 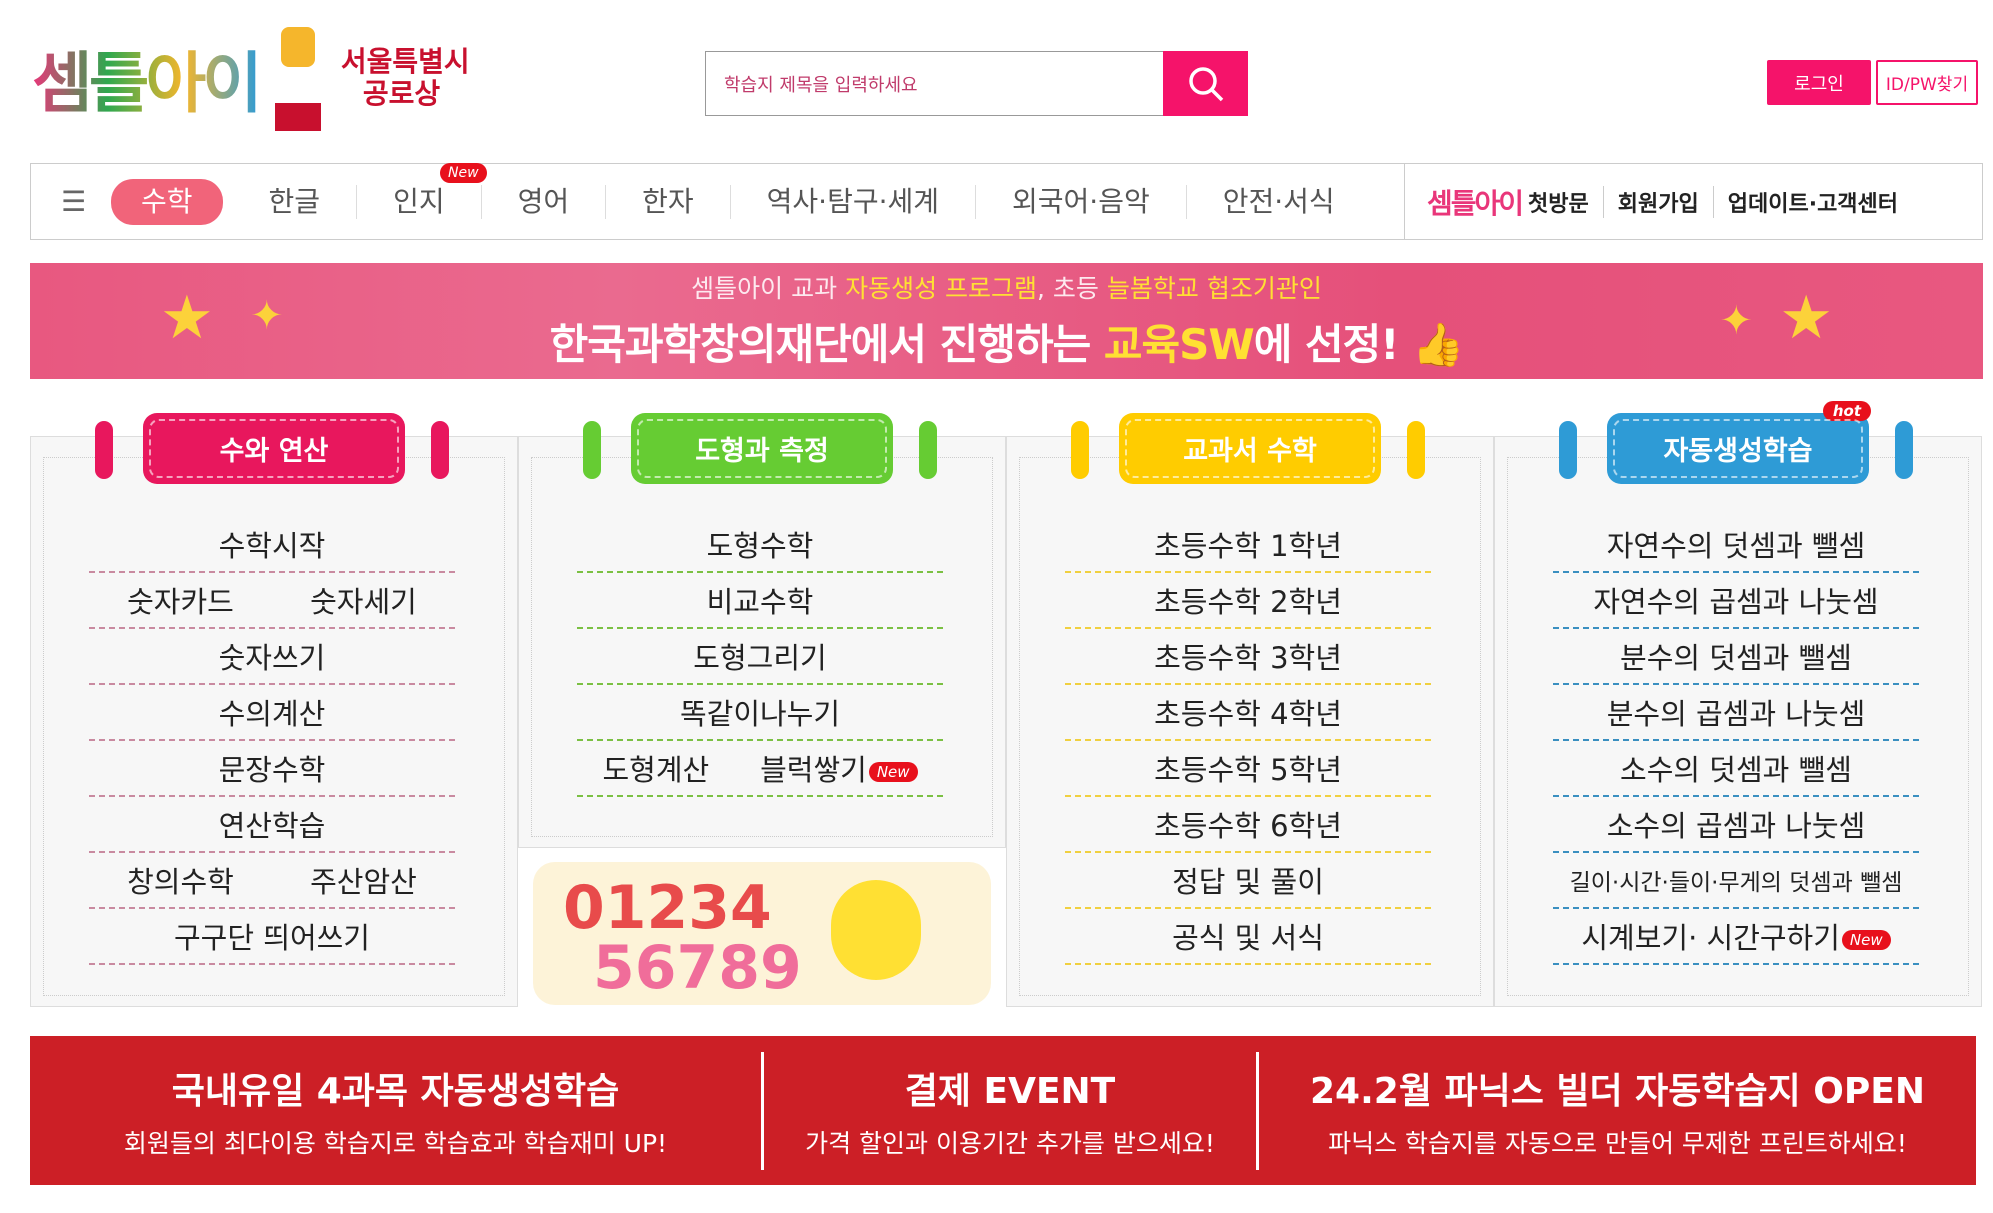 What do you see at coordinates (405, 77) in the screenshot?
I see `award-text: 서울특별시 공로상` at bounding box center [405, 77].